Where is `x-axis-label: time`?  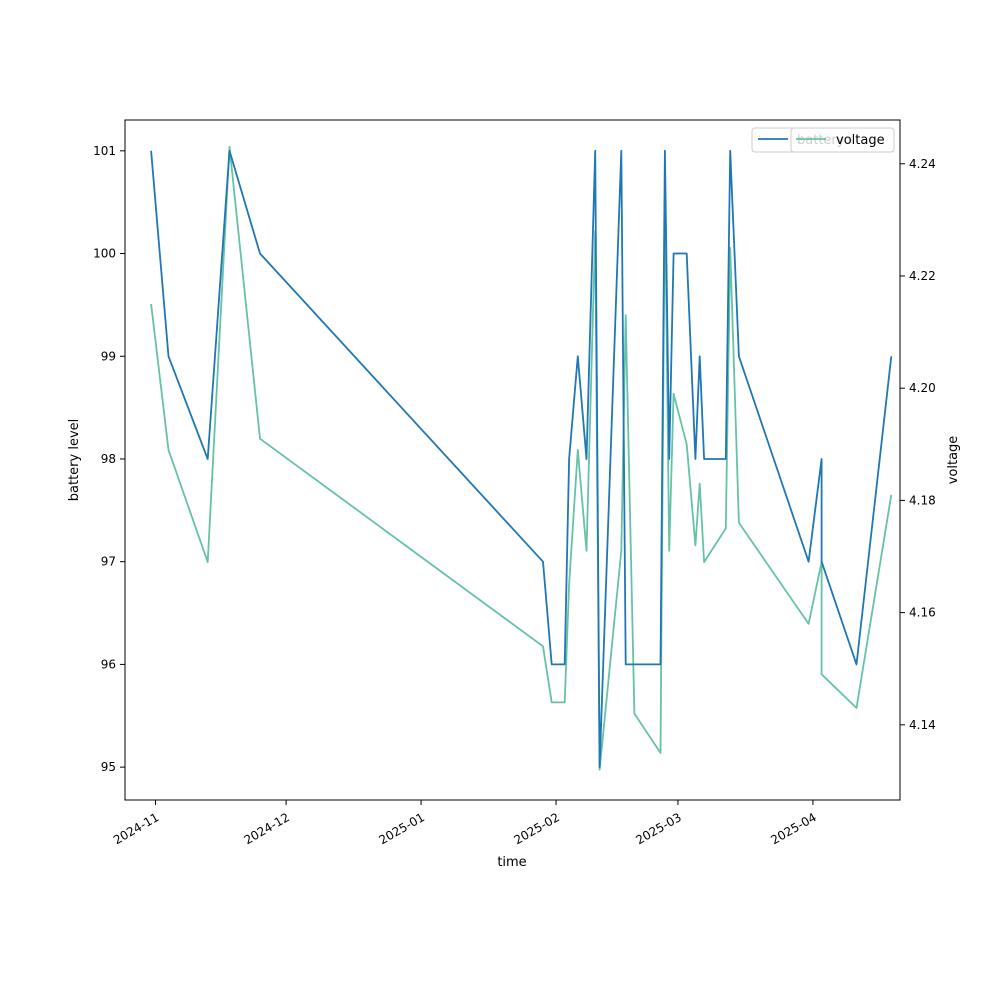 x-axis-label: time is located at coordinates (511, 862).